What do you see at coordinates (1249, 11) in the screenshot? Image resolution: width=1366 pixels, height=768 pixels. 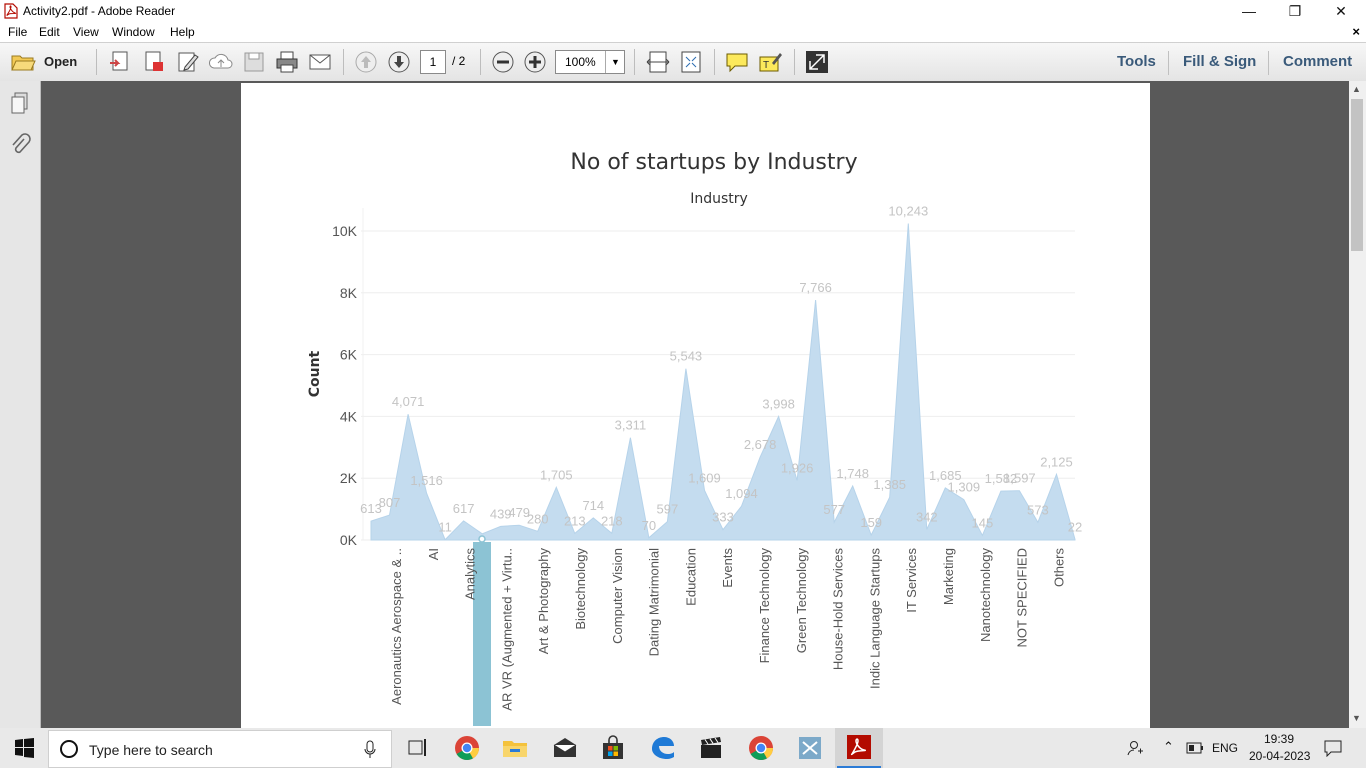 I see `minimize-button: —` at bounding box center [1249, 11].